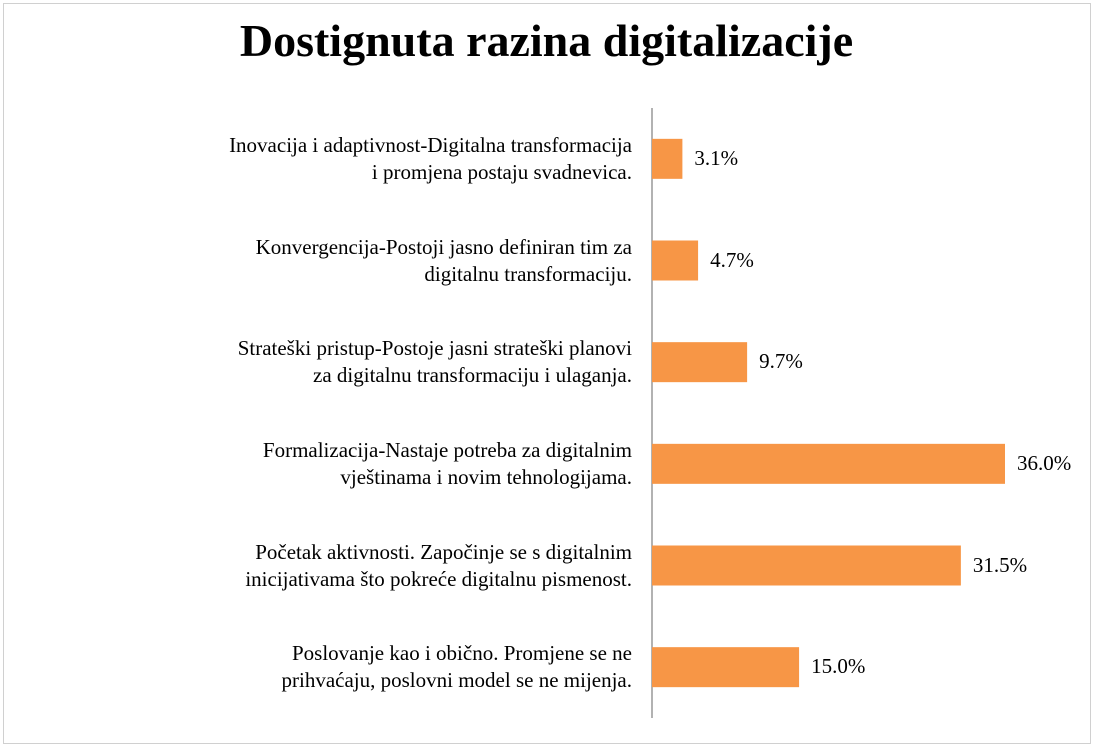 This screenshot has width=1093, height=744. I want to click on value-label: 36.0%, so click(1044, 462).